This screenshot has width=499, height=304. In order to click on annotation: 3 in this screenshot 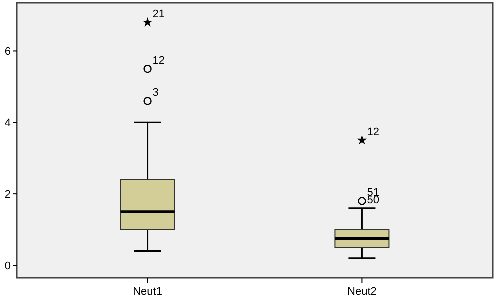, I will do `click(155, 93)`.